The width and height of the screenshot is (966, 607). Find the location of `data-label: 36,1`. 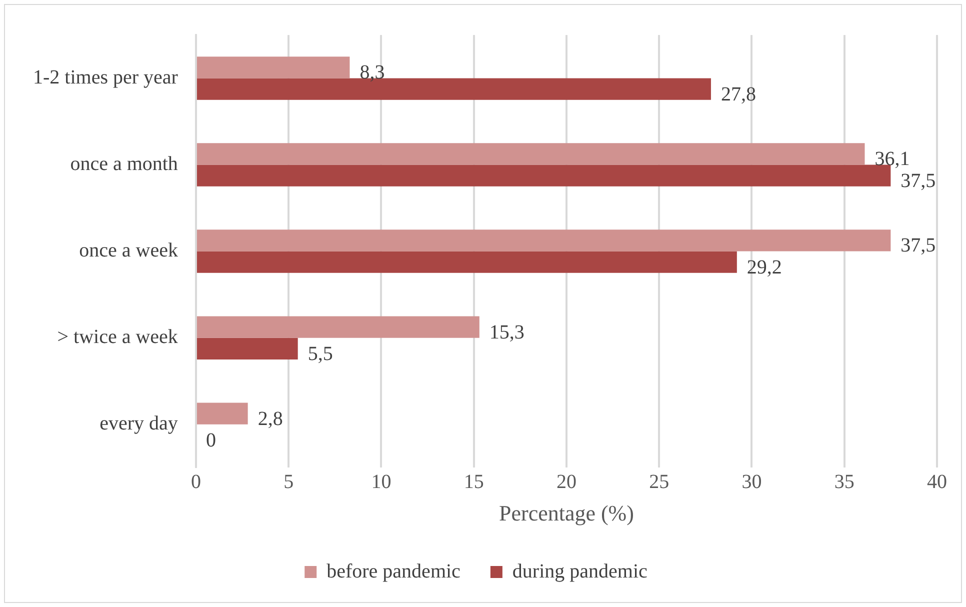

data-label: 36,1 is located at coordinates (892, 159).